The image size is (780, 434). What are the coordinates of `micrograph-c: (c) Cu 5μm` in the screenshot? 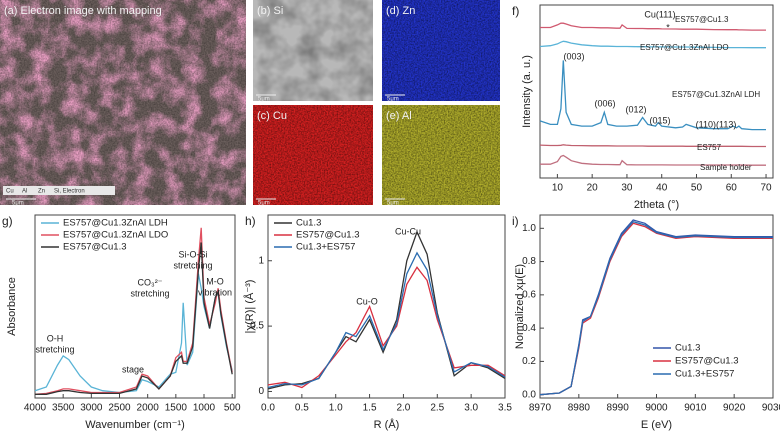 It's located at (313, 156).